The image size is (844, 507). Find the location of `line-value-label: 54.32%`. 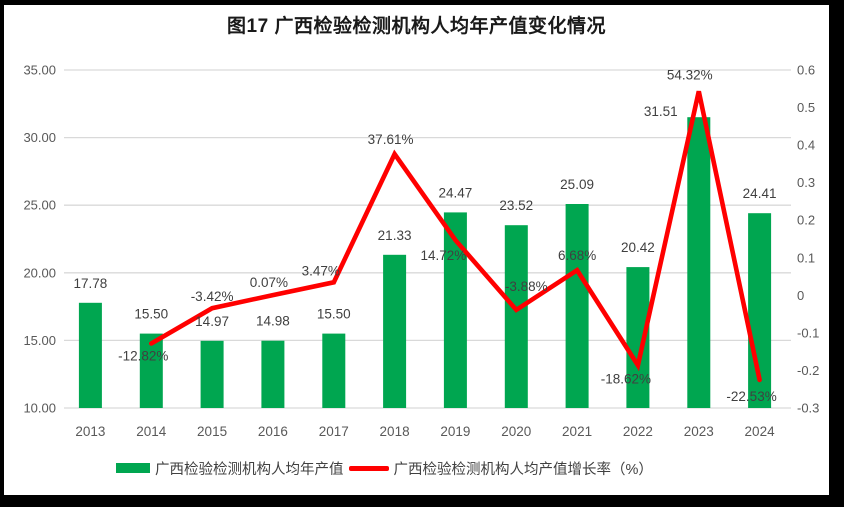

line-value-label: 54.32% is located at coordinates (690, 74).